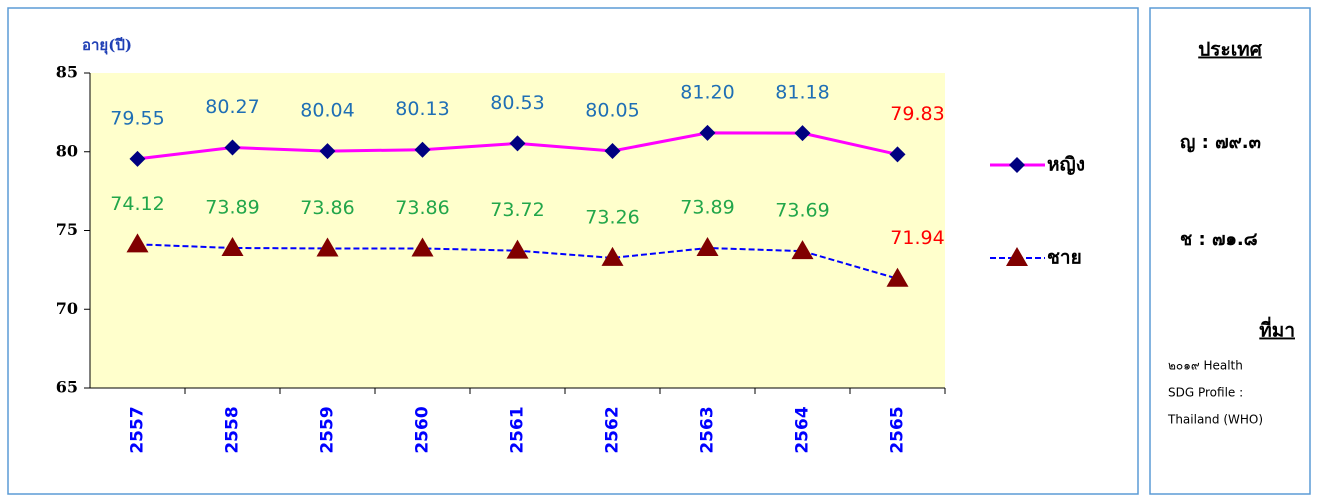 The width and height of the screenshot is (1320, 495). Describe the element at coordinates (328, 429) in the screenshot. I see `x-tick-label: 2559` at that location.